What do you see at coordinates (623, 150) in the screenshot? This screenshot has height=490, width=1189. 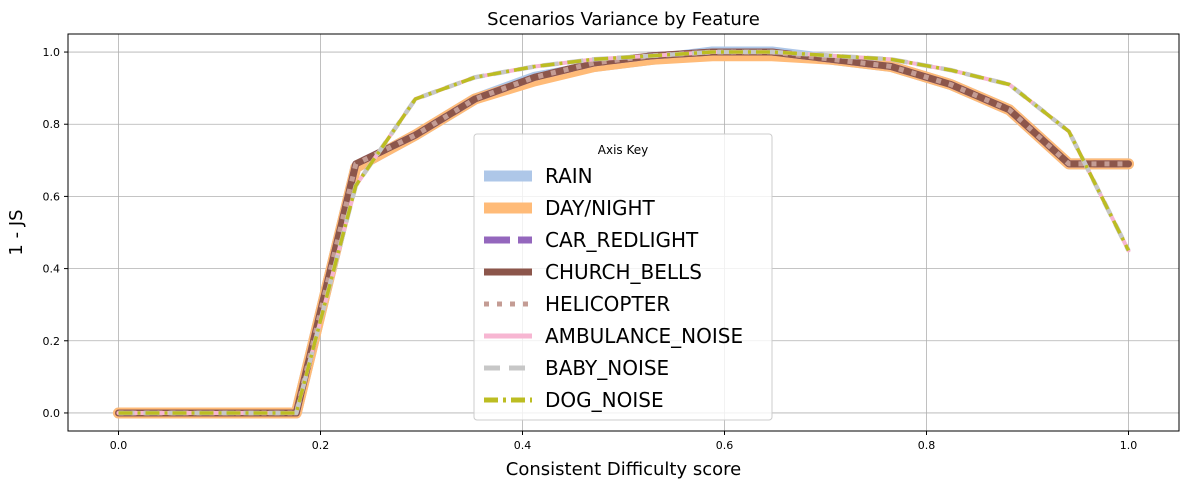 I see `legend-title: Axis Key` at bounding box center [623, 150].